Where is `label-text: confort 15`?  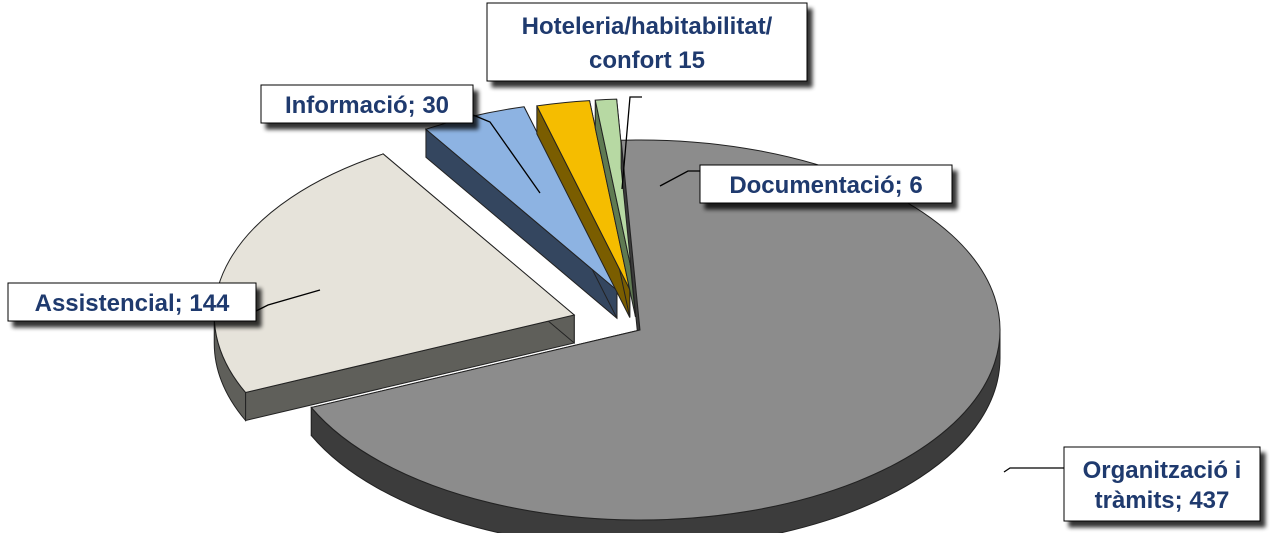 label-text: confort 15 is located at coordinates (647, 60).